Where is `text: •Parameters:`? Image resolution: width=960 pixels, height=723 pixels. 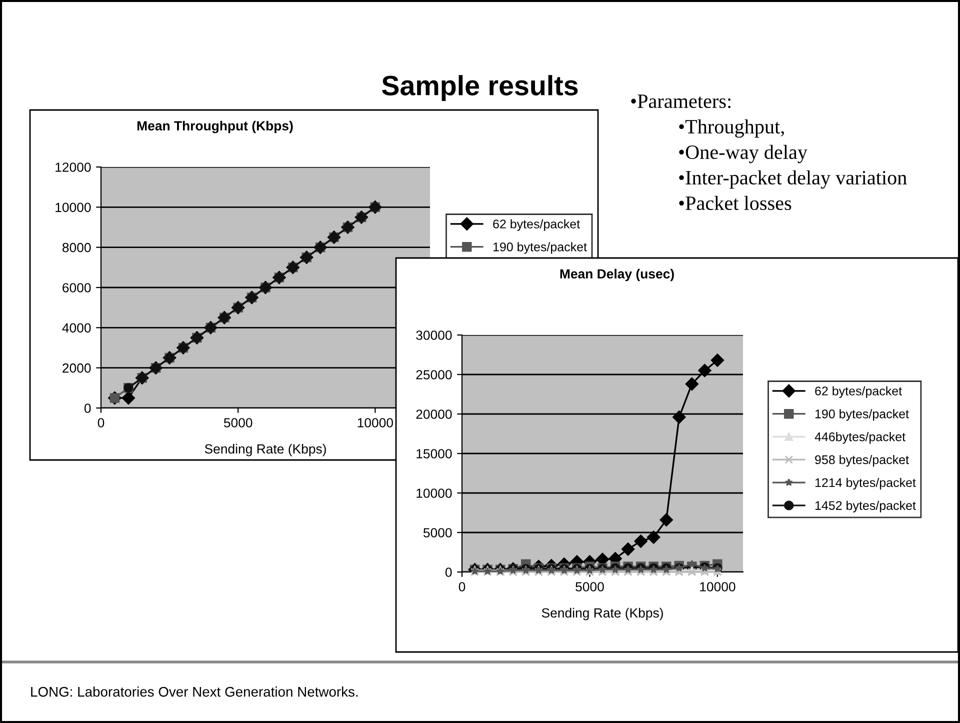
text: •Parameters: is located at coordinates (680, 101).